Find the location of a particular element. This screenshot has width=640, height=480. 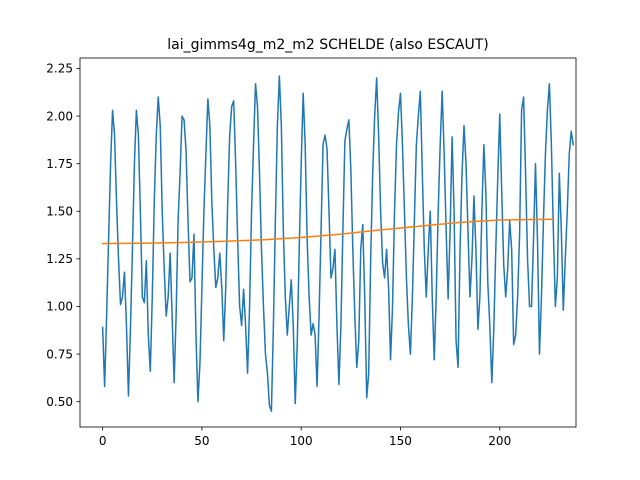

x-tick-label: 200 is located at coordinates (499, 441).